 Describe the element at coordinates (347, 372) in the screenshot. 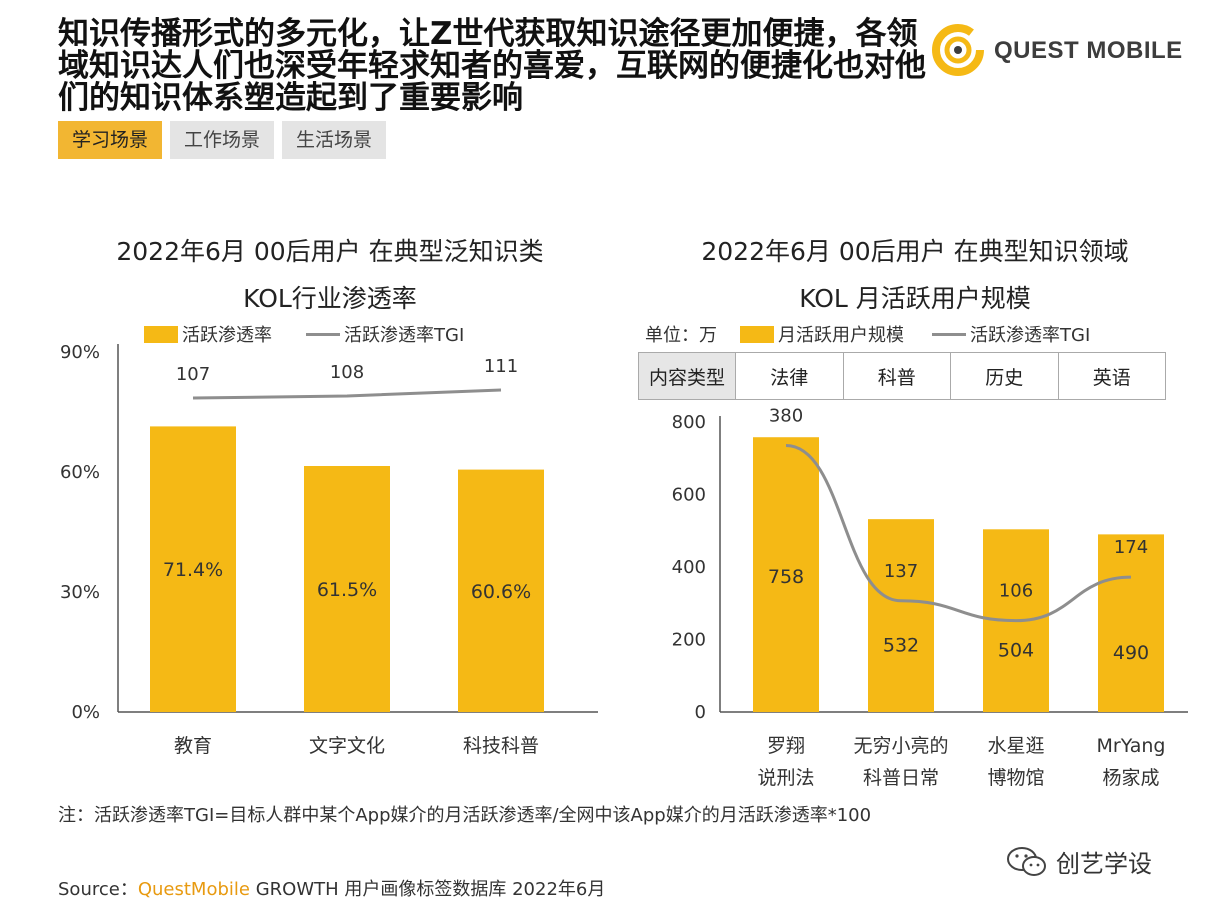

I see `left-tgi-label: 108` at that location.